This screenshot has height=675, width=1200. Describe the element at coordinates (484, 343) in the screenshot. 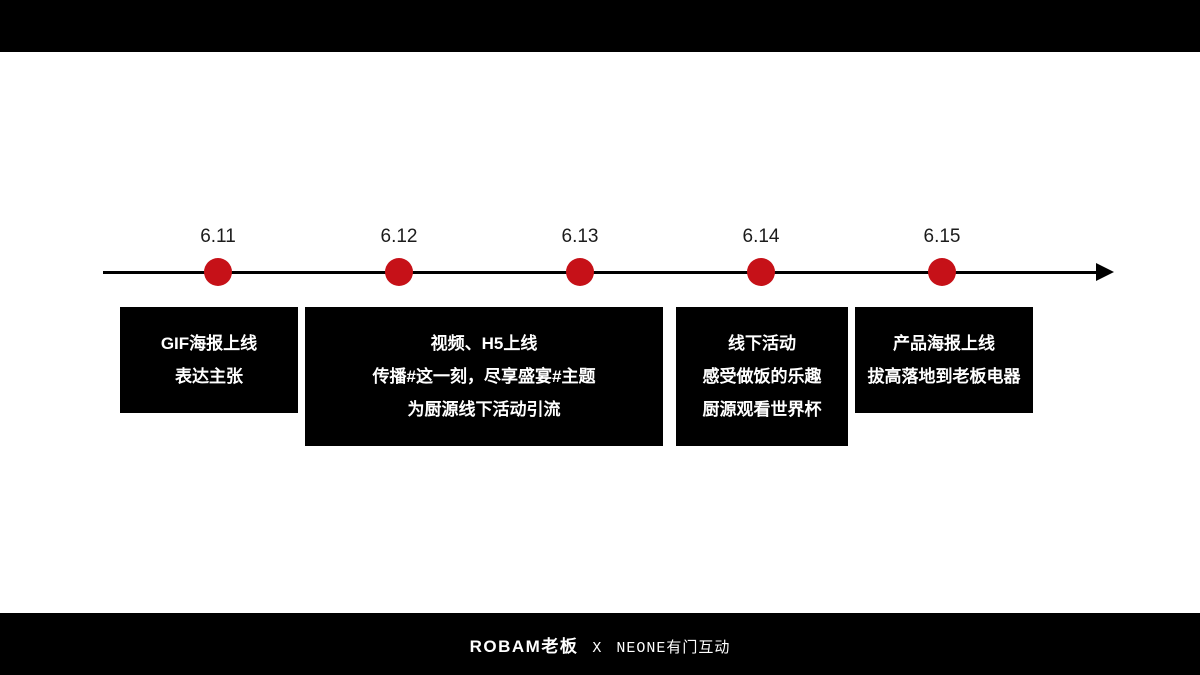

I see `event-line: 视频、H5上线` at that location.